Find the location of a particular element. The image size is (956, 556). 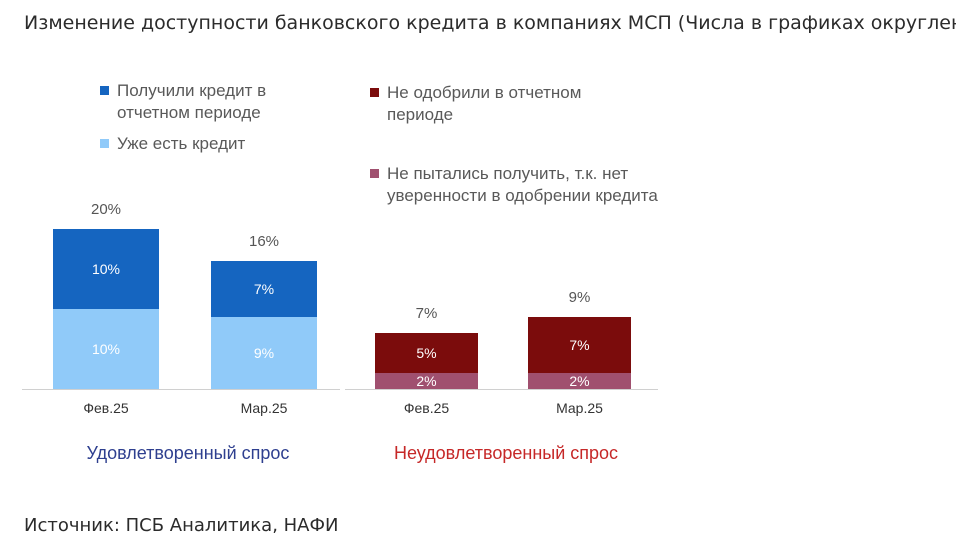

bar-total-label-g1-c1: 9% is located at coordinates (580, 297).